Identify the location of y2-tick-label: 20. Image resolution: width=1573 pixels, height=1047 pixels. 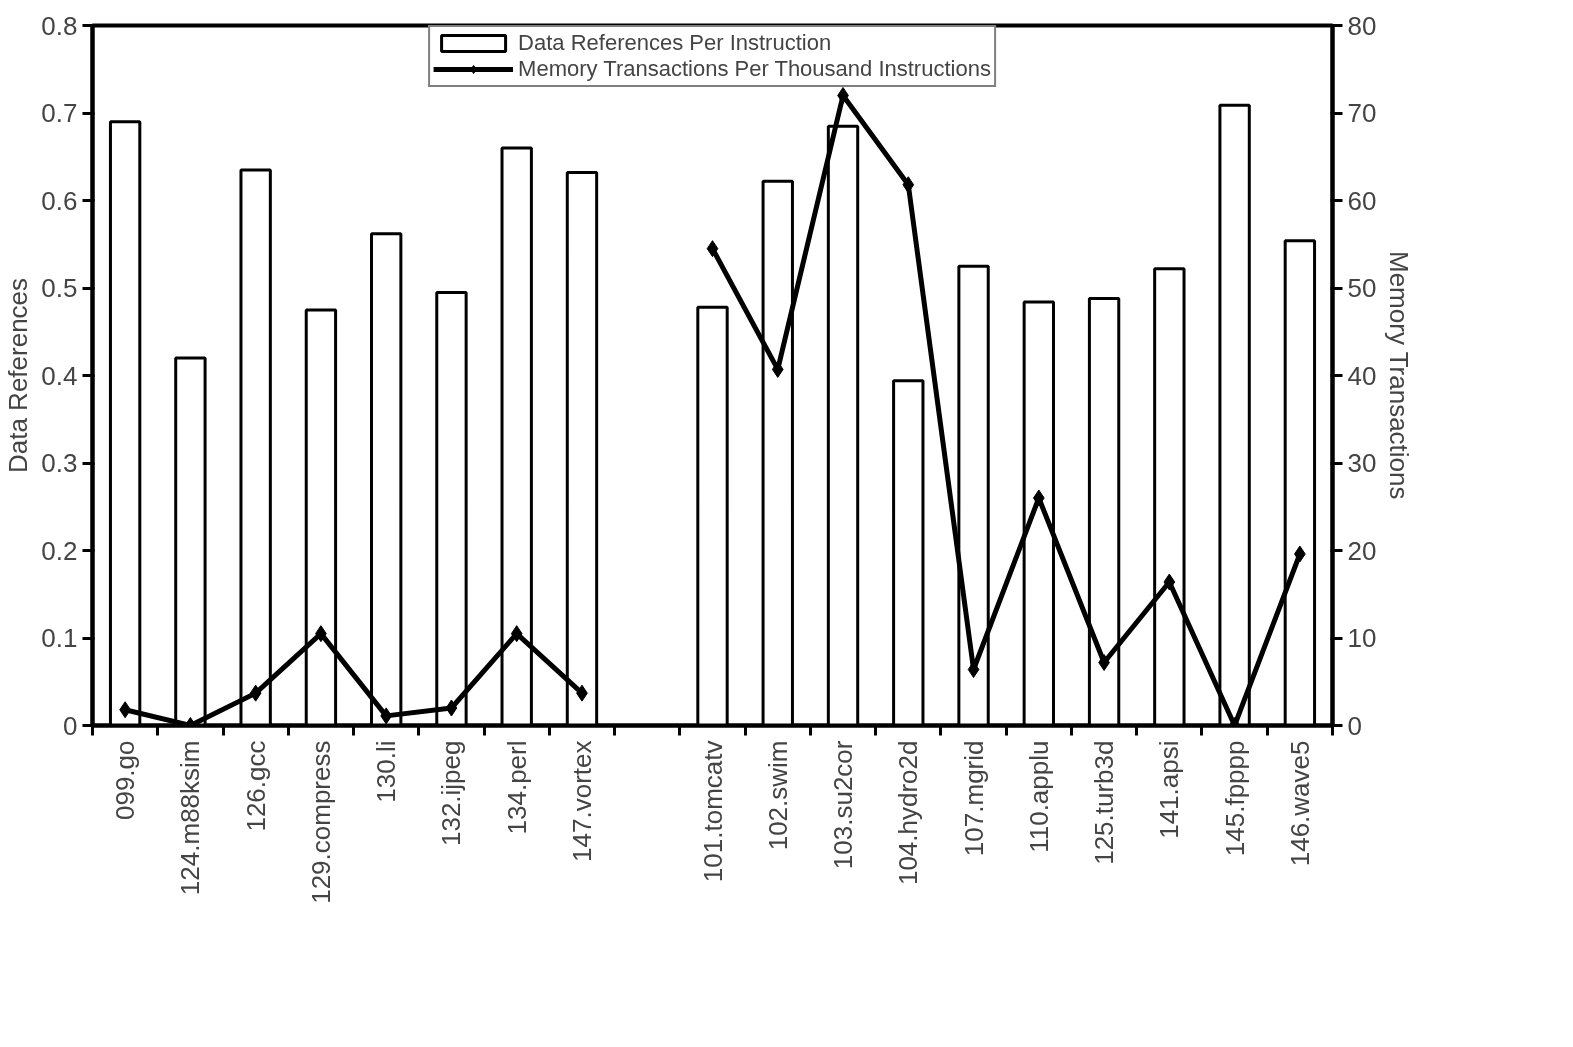
(1362, 550).